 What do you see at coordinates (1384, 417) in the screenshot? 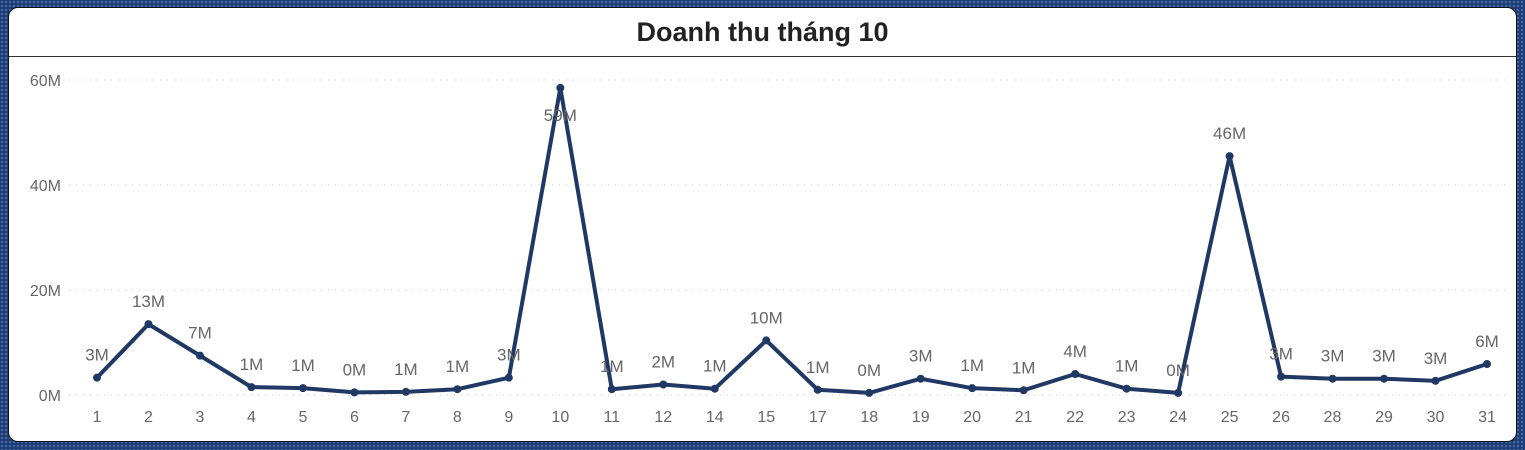
I see `x-tick-label: 29` at bounding box center [1384, 417].